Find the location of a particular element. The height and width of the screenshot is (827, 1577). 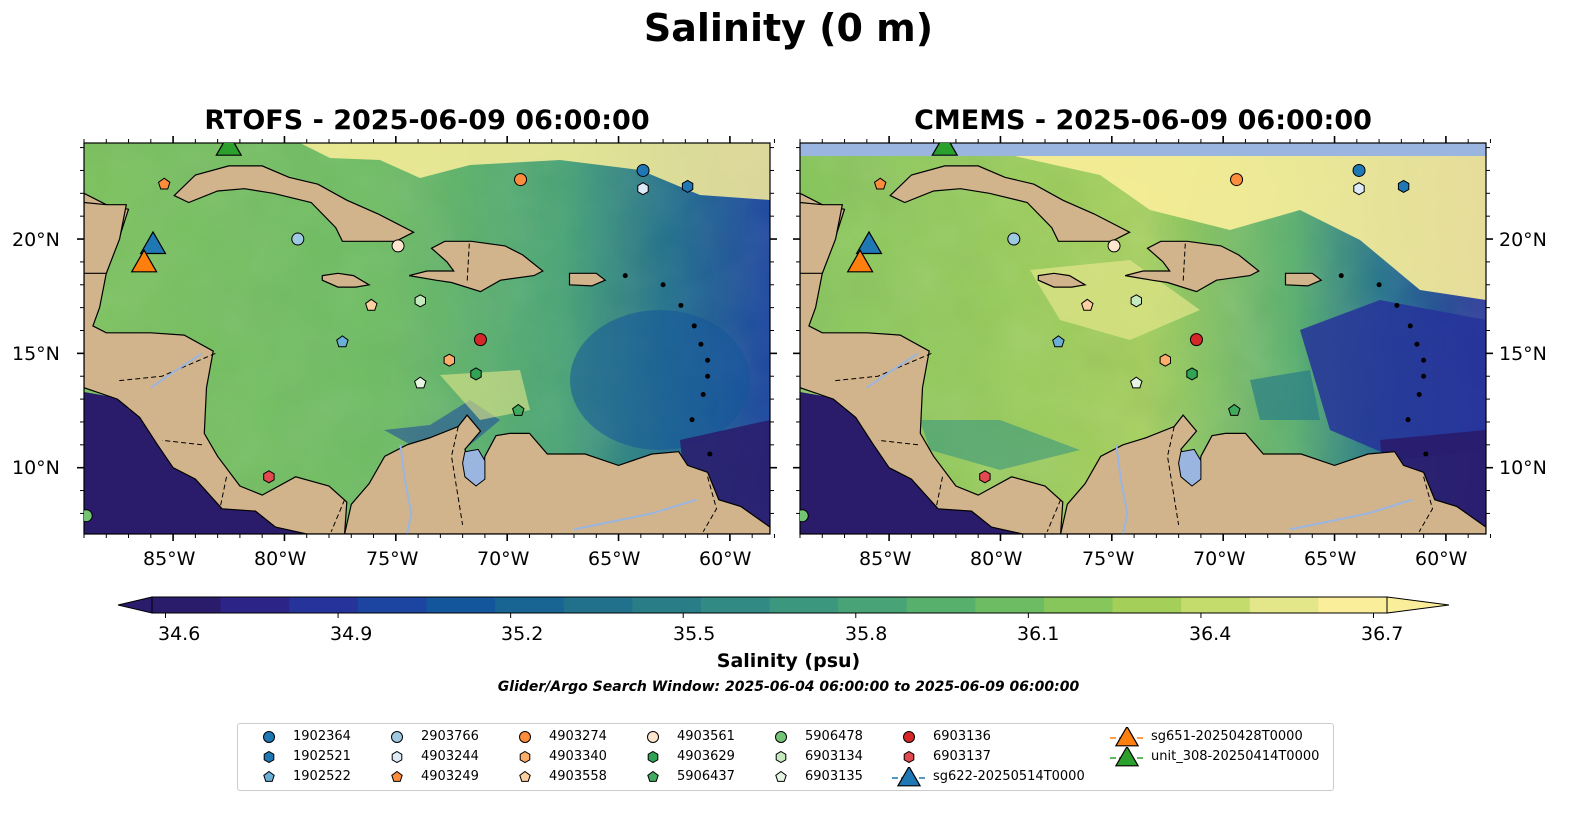

land-hispaniola is located at coordinates (476, 266).